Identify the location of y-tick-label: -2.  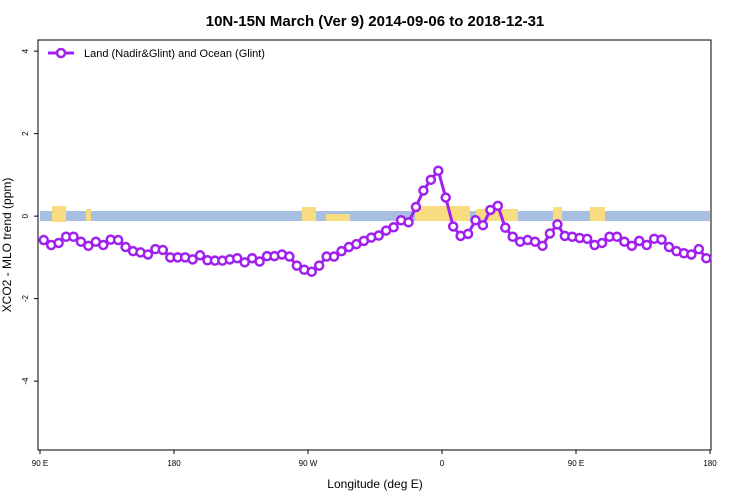
(25, 299).